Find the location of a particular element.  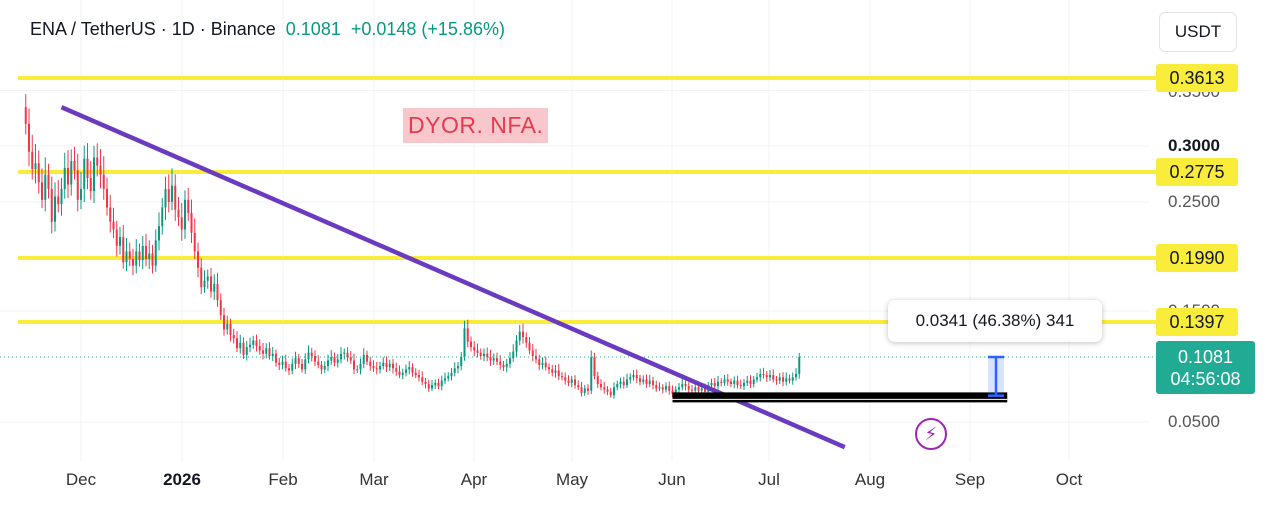

last-price: 0.1081 is located at coordinates (313, 29).